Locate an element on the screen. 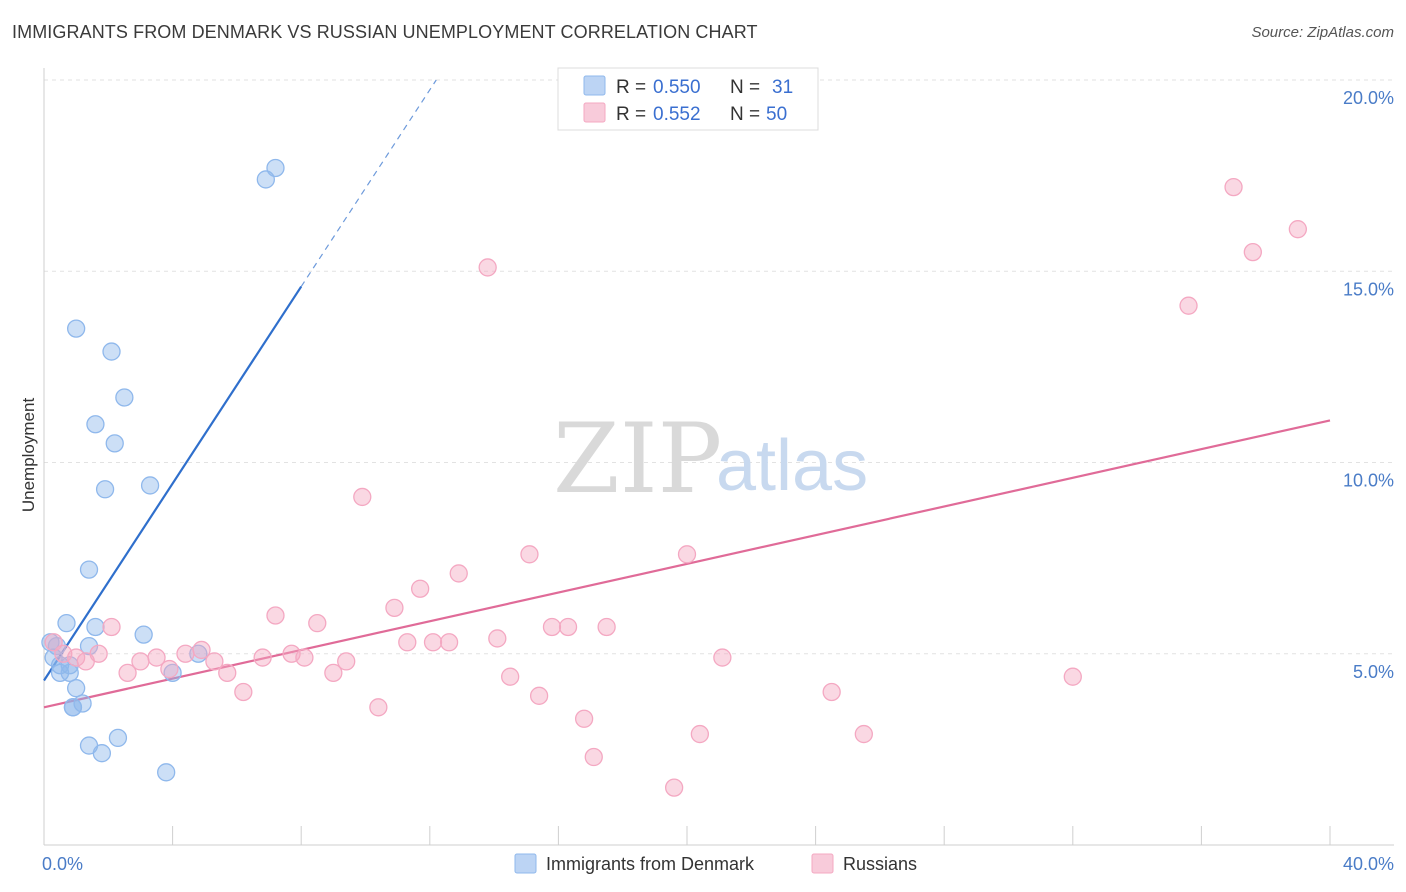 The image size is (1406, 892). x-tick-label: 40.0% is located at coordinates (1368, 864).